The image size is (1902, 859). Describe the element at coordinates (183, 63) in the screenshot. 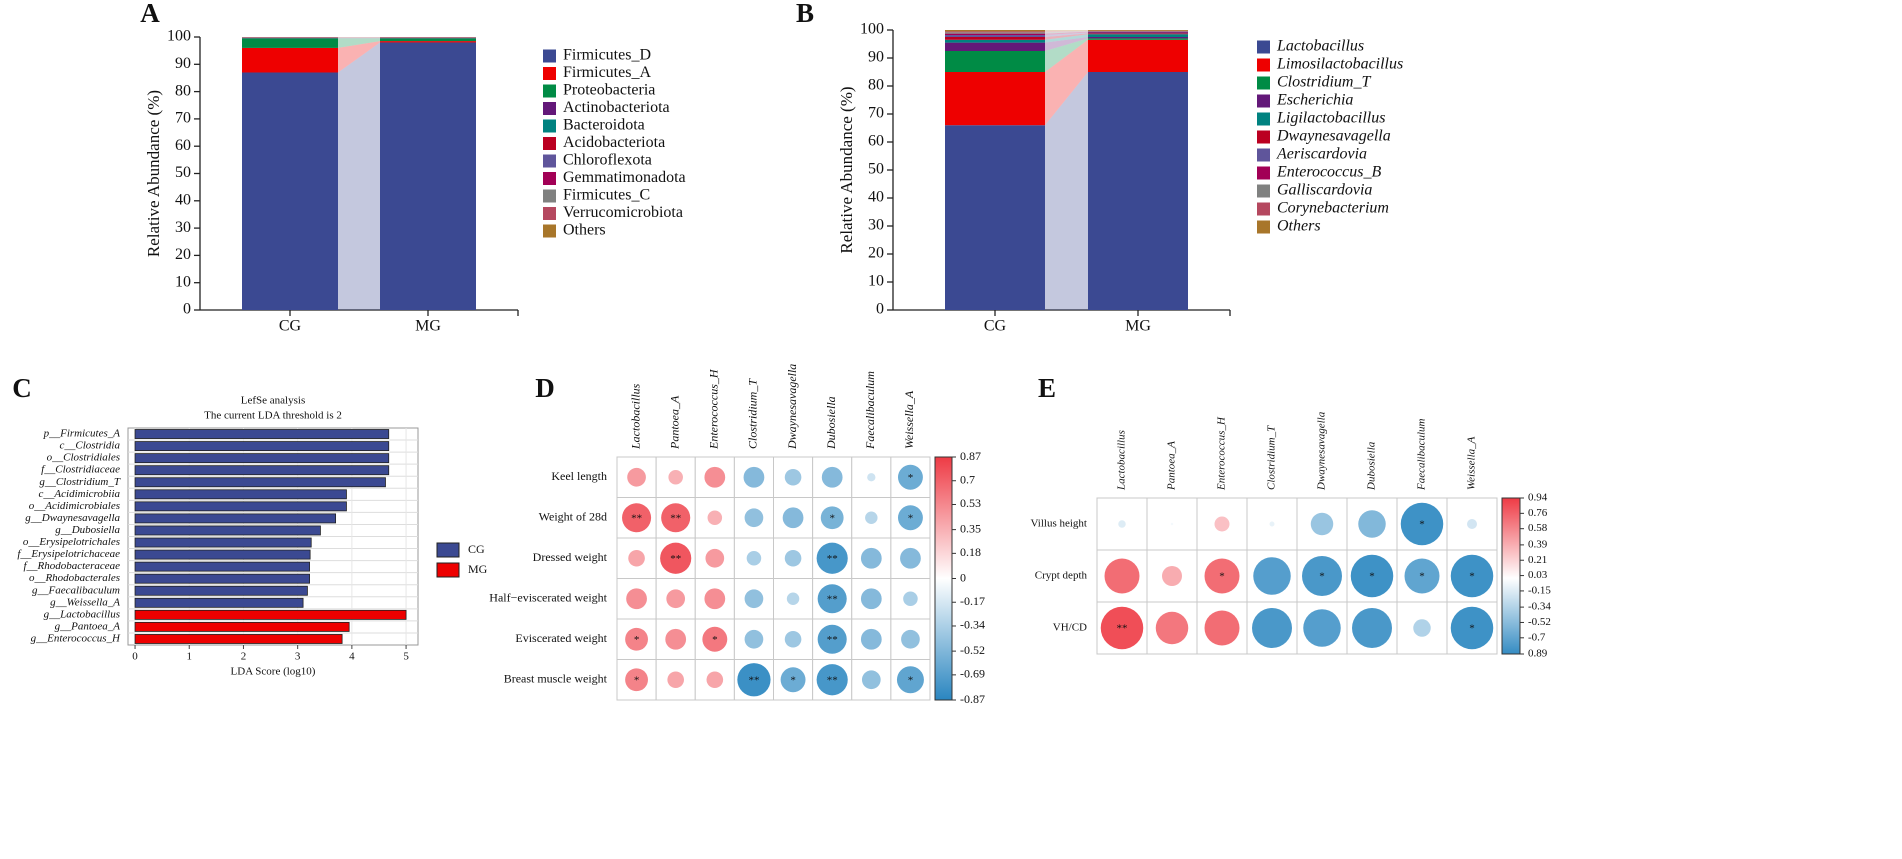

I see `y-tick-label: 90` at that location.